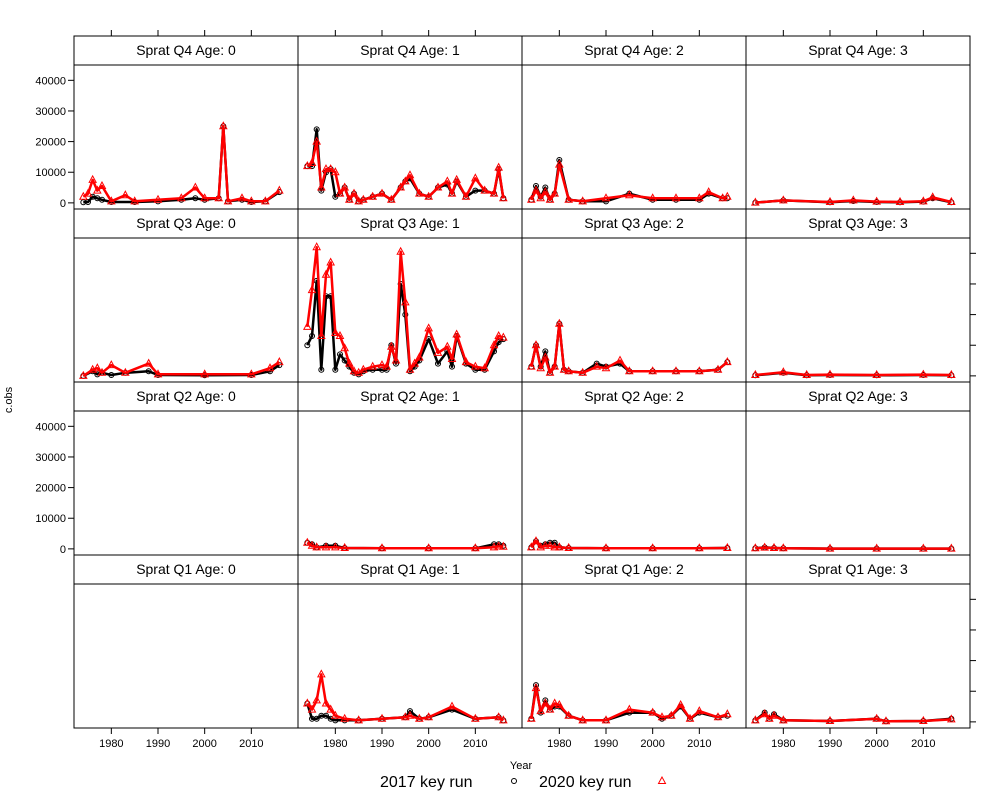 The image size is (1000, 800). What do you see at coordinates (923, 744) in the screenshot?
I see `x-tick-label: 2010` at bounding box center [923, 744].